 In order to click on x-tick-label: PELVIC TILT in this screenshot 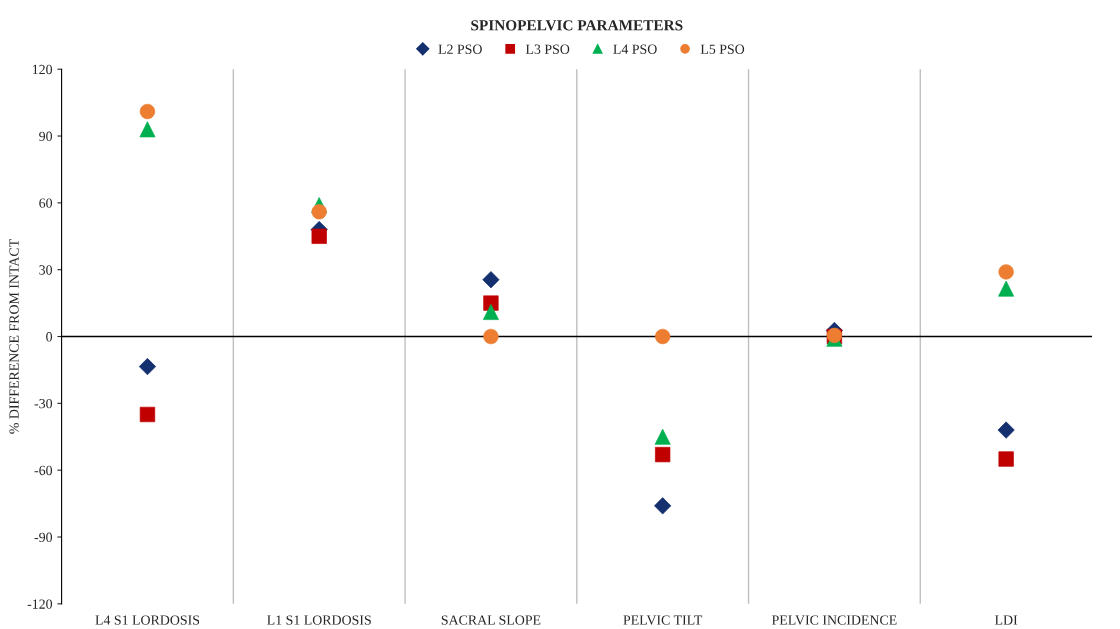, I will do `click(663, 620)`.